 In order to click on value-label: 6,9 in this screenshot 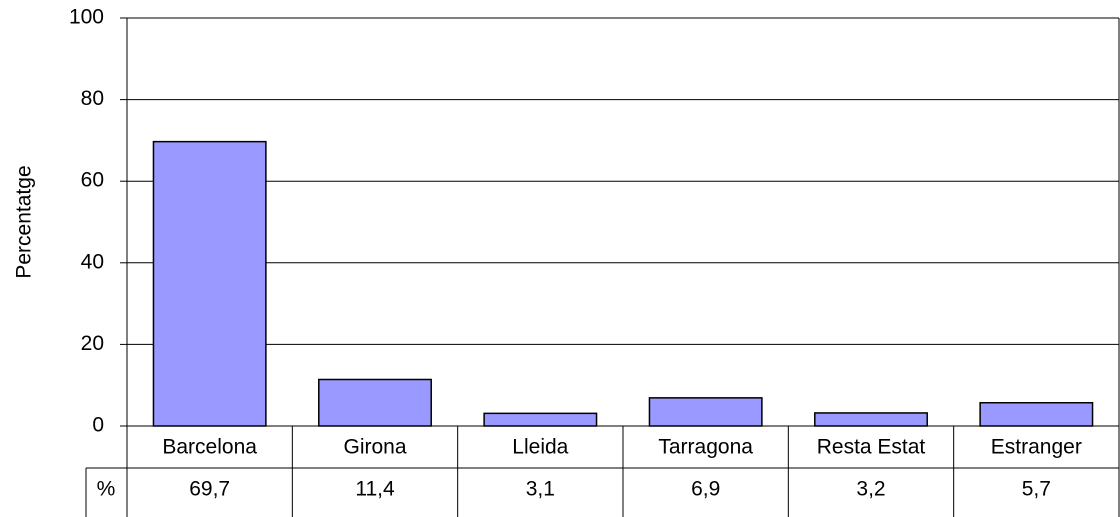, I will do `click(705, 489)`.